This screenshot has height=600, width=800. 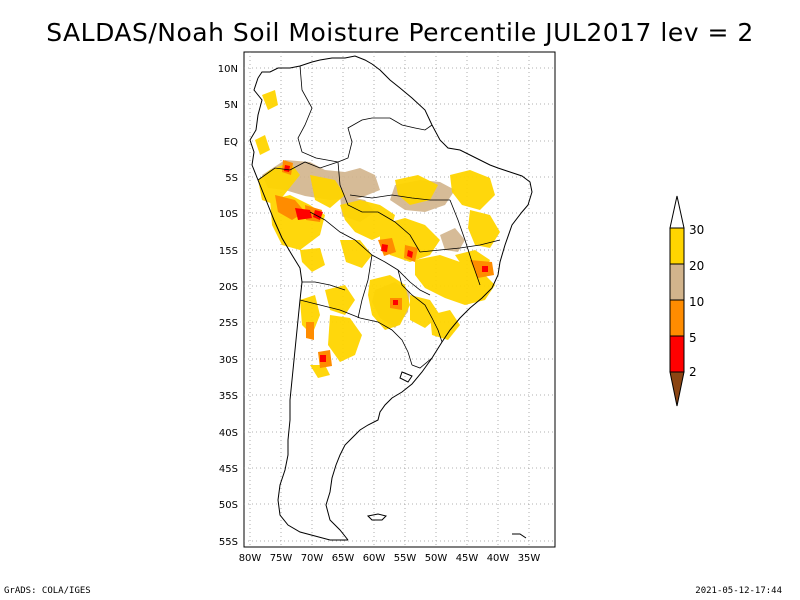 I want to click on lon-tick-label: 50W, so click(x=436, y=558).